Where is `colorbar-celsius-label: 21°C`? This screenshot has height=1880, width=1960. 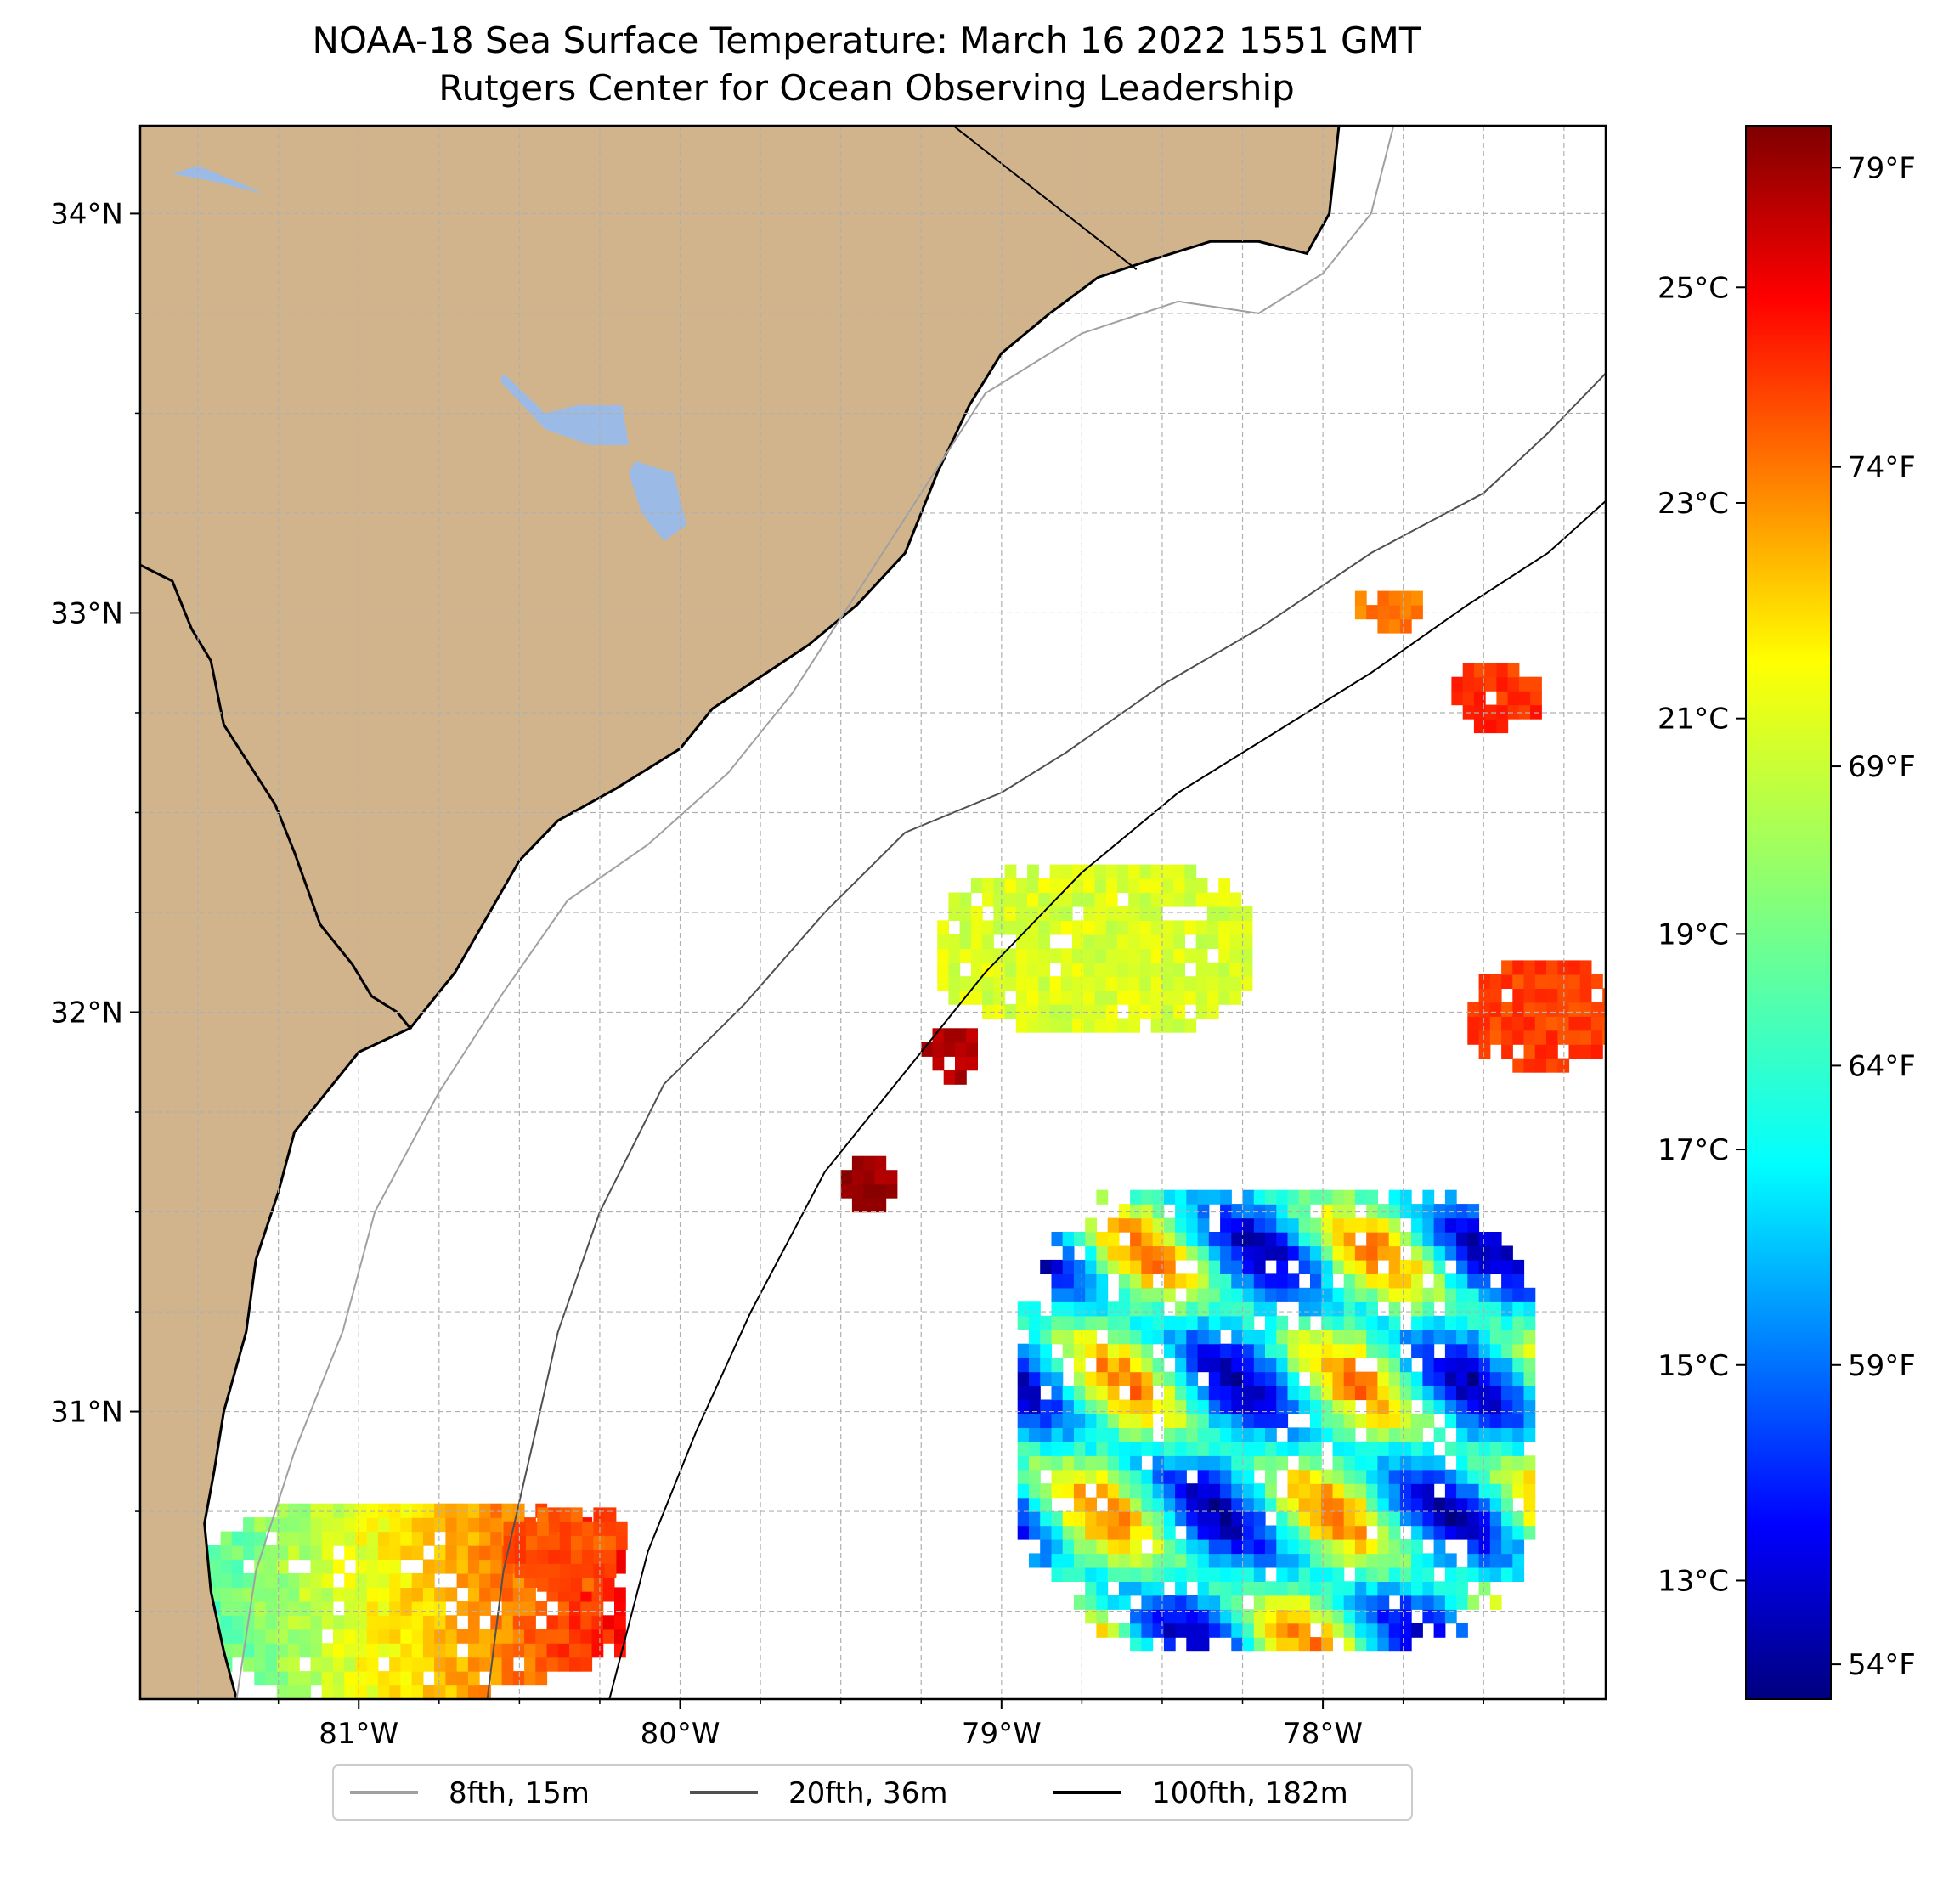
colorbar-celsius-label: 21°C is located at coordinates (1694, 720).